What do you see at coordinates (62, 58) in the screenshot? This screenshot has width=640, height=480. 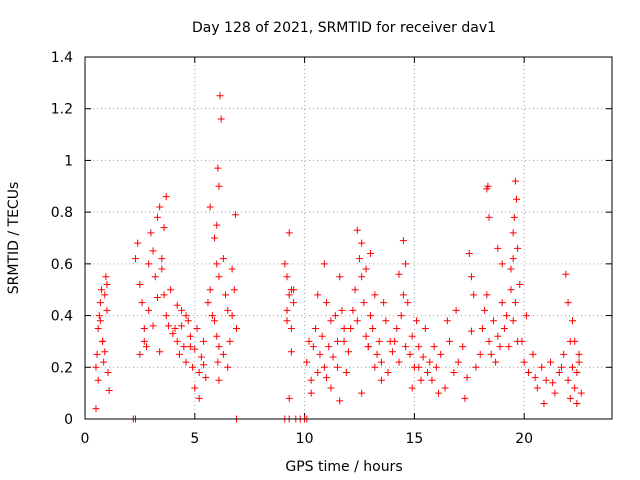 I see `y-tick-label: 1.4` at bounding box center [62, 58].